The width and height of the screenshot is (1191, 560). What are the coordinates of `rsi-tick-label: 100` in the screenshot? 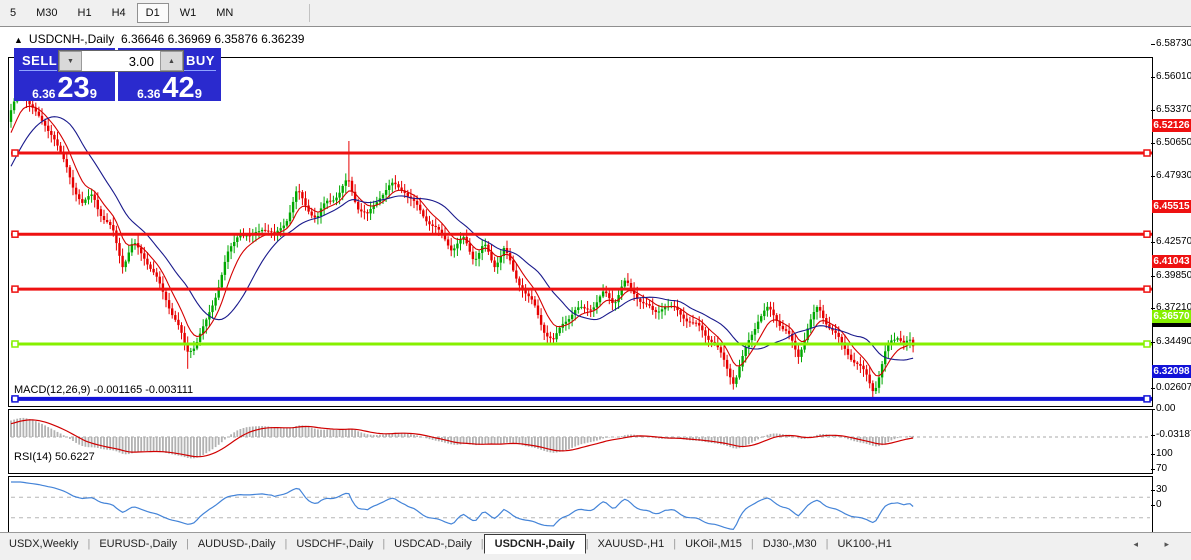 It's located at (1164, 453).